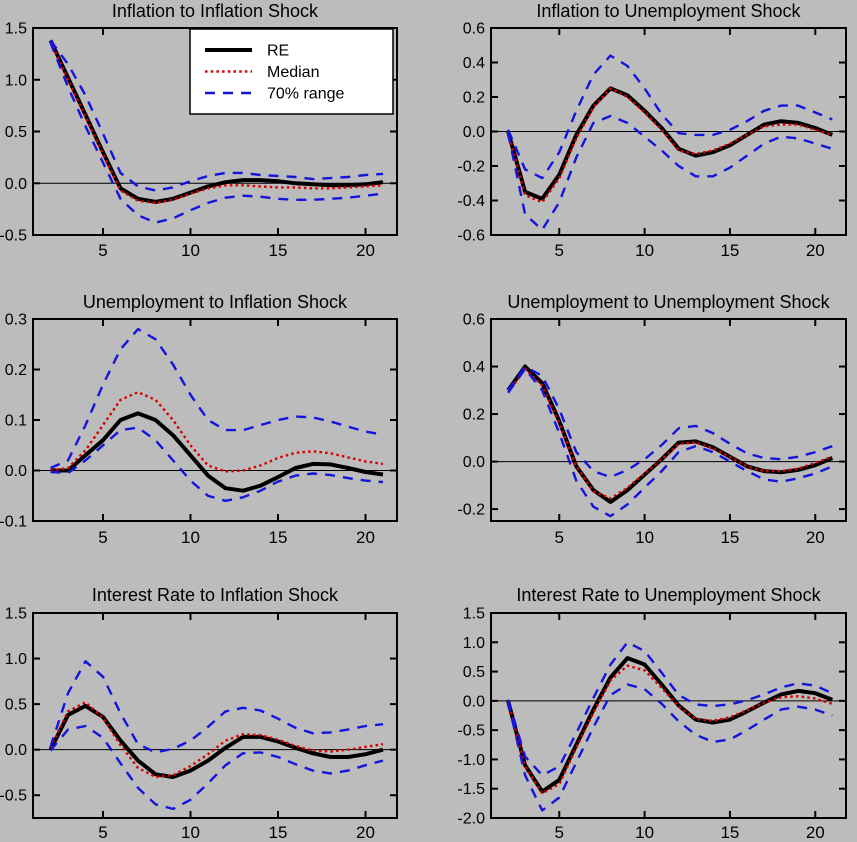  What do you see at coordinates (474, 320) in the screenshot?
I see `y-tick-label: 0.6` at bounding box center [474, 320].